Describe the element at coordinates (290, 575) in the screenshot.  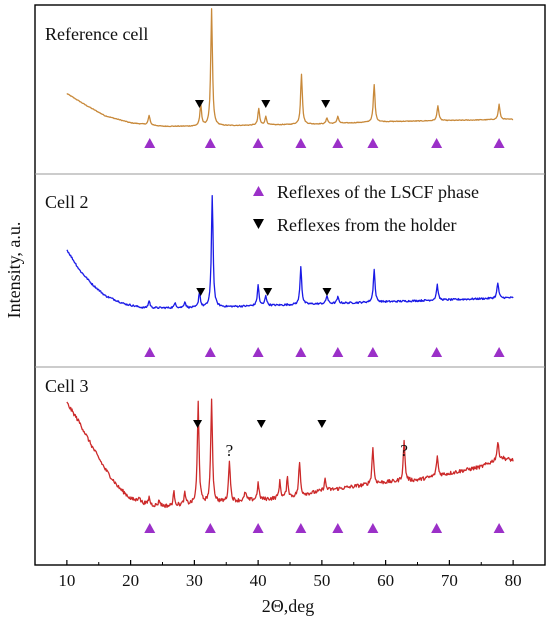
I see `x-axis: 10 20 30 40 50 60 70 80` at that location.